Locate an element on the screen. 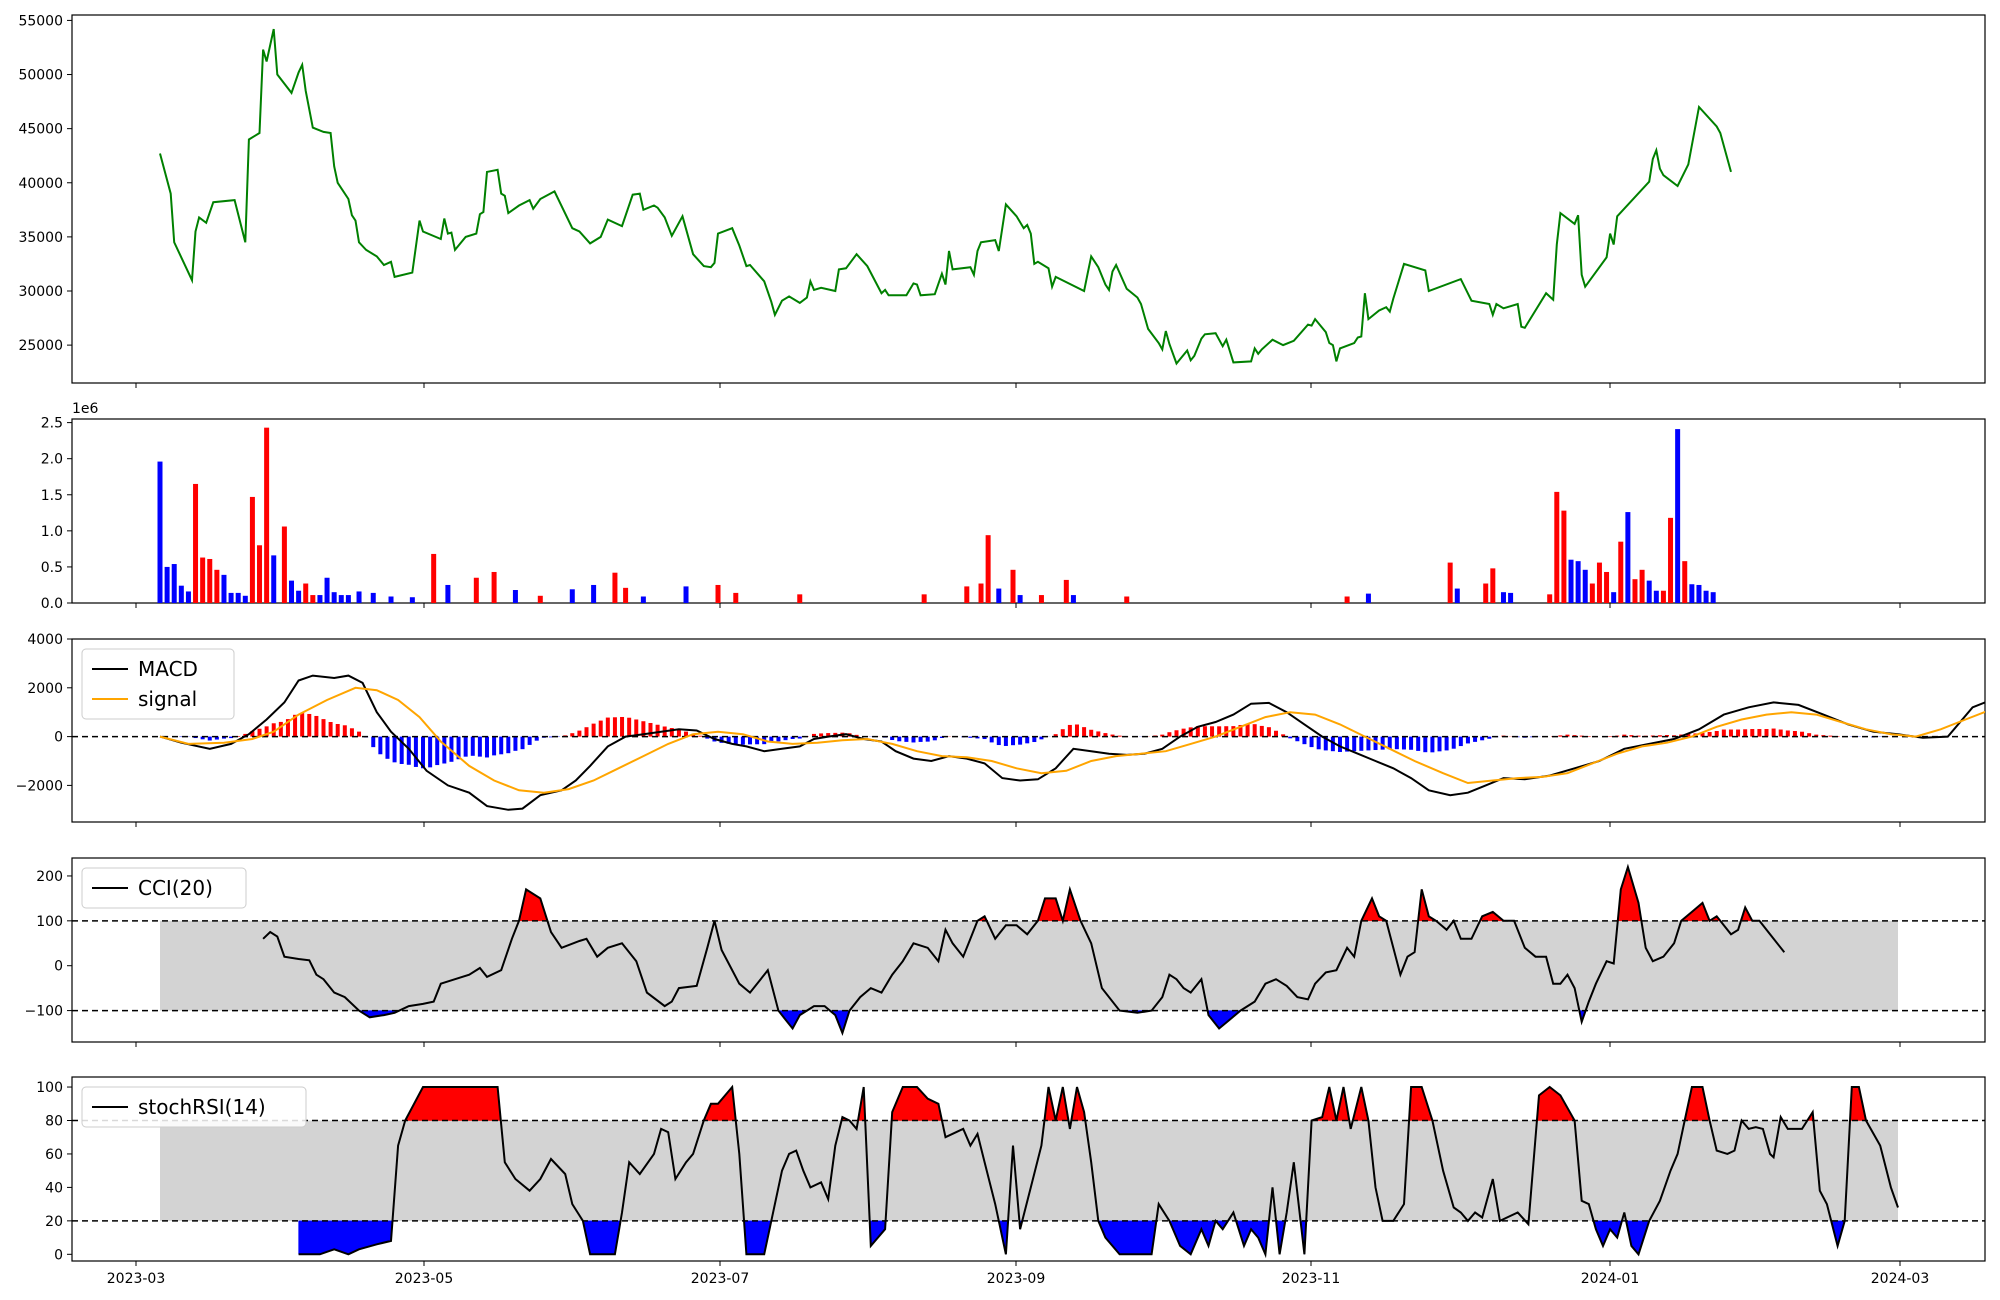 The width and height of the screenshot is (2000, 1300). legend-box is located at coordinates (164, 888).